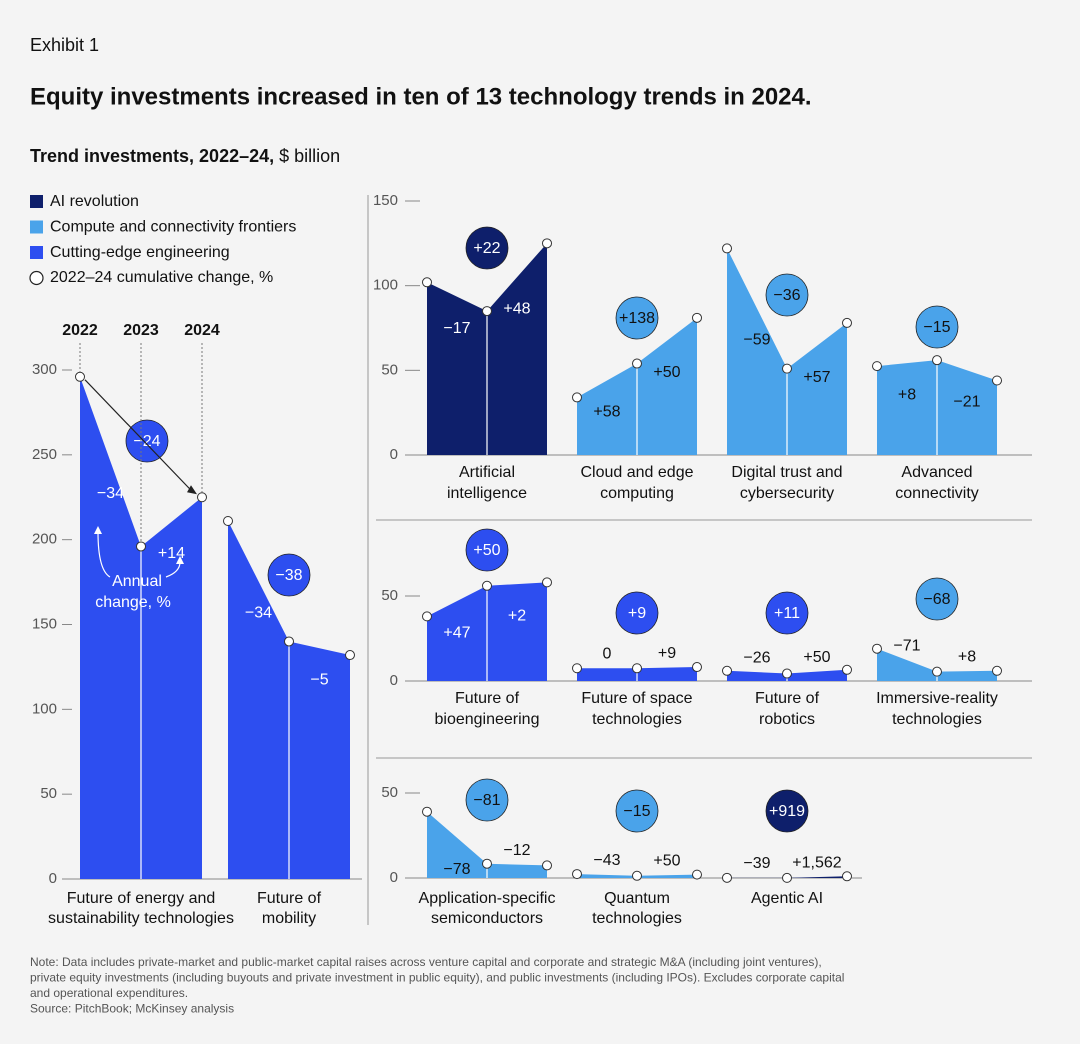 This screenshot has height=1044, width=1080. Describe the element at coordinates (787, 613) in the screenshot. I see `cumulative-change-label: +11` at that location.